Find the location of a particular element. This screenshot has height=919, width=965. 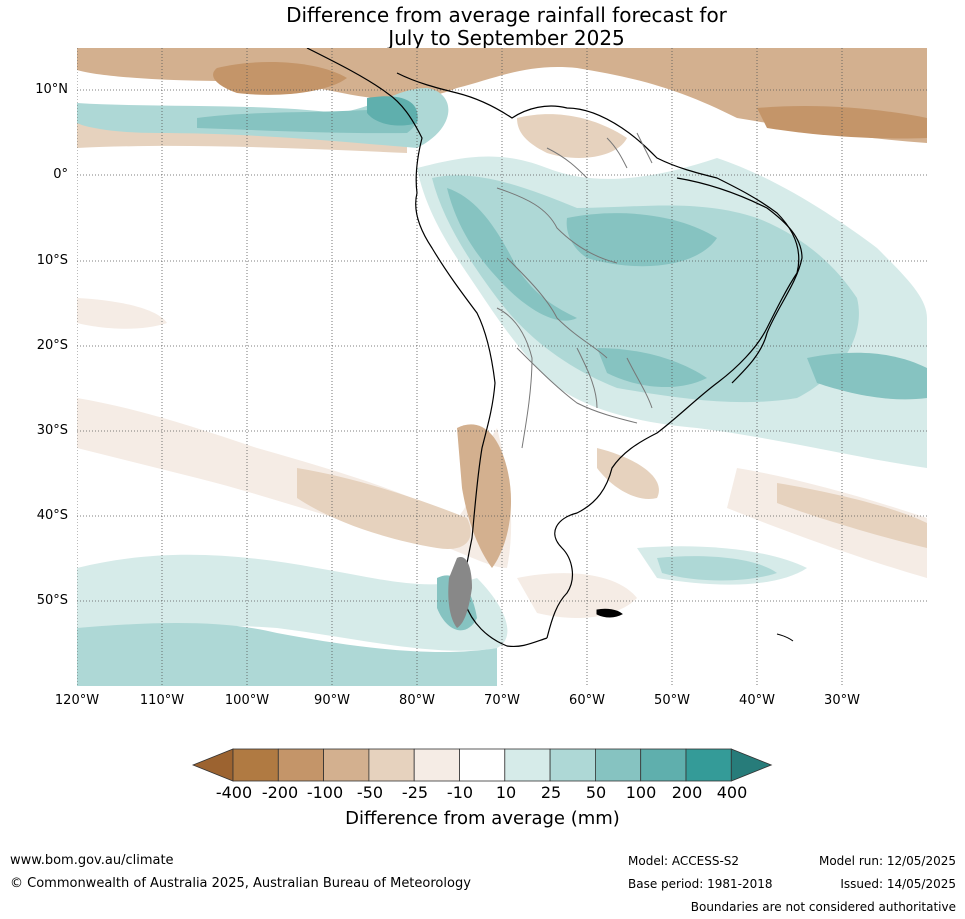

lon-label-100w: 100°W is located at coordinates (247, 700).